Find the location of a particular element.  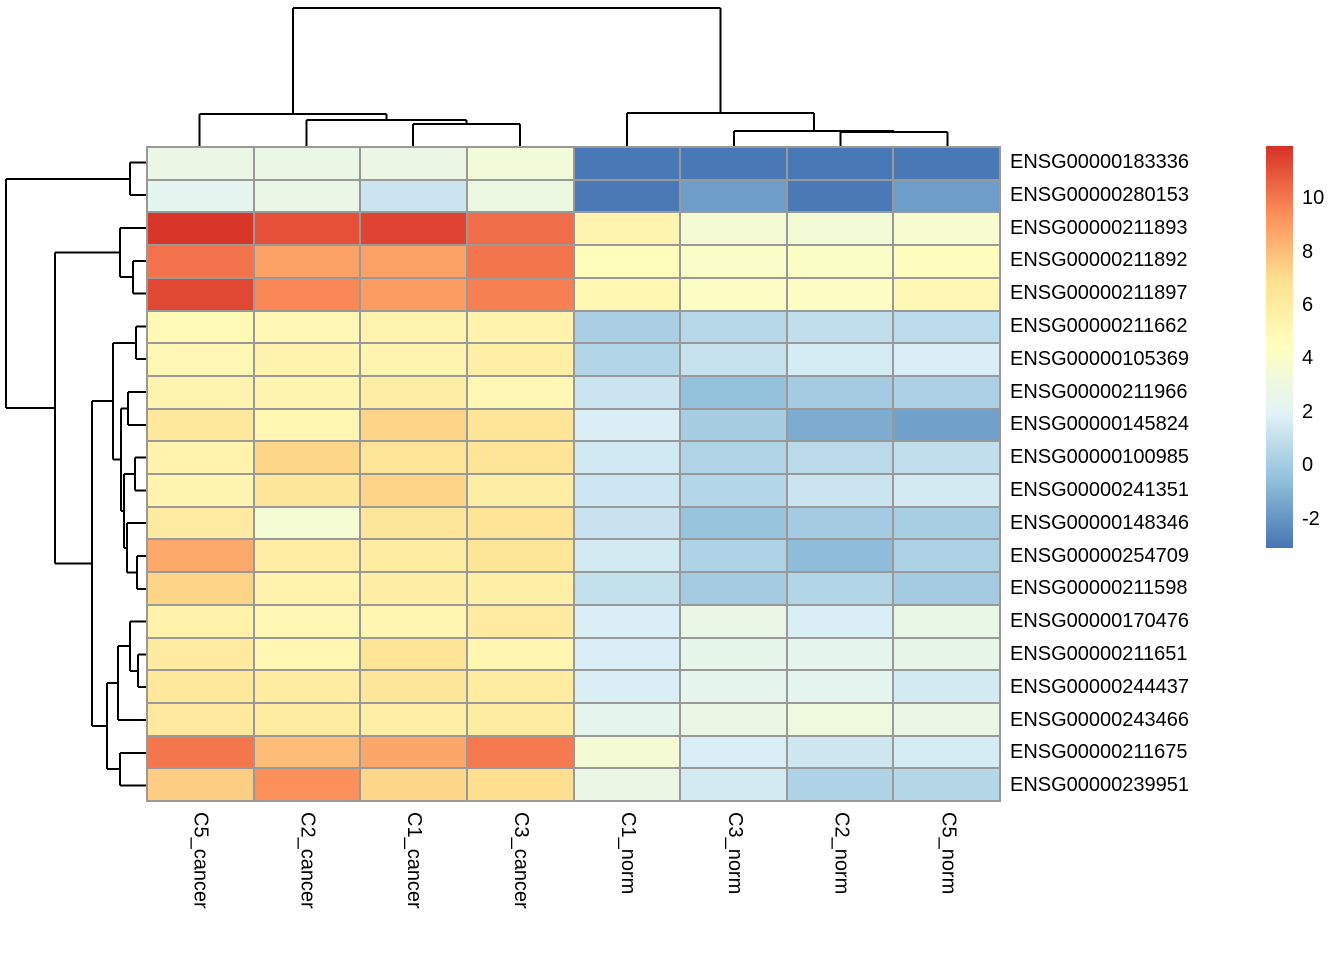

col-label: C1_cancer is located at coordinates (414, 860).